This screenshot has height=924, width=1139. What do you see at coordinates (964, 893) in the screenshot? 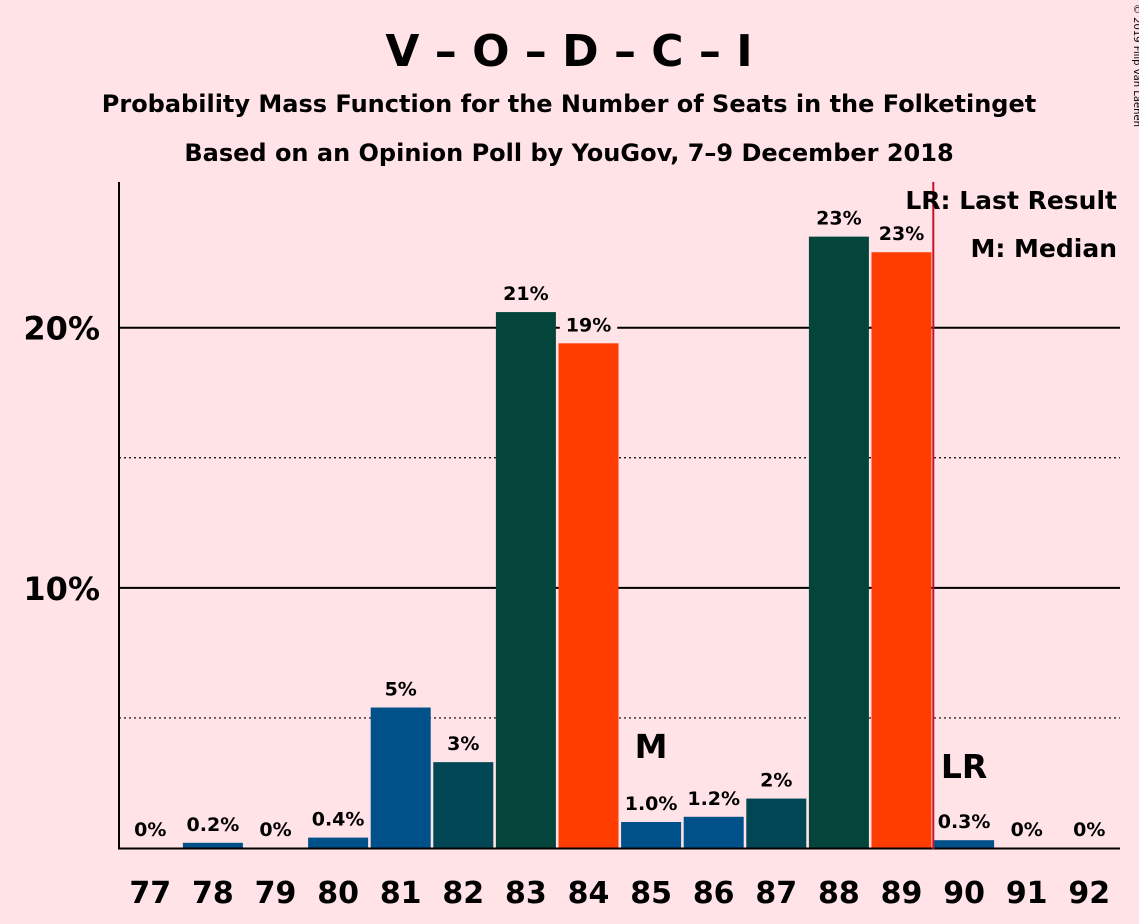
I see `x-tick-90: 90` at bounding box center [964, 893].